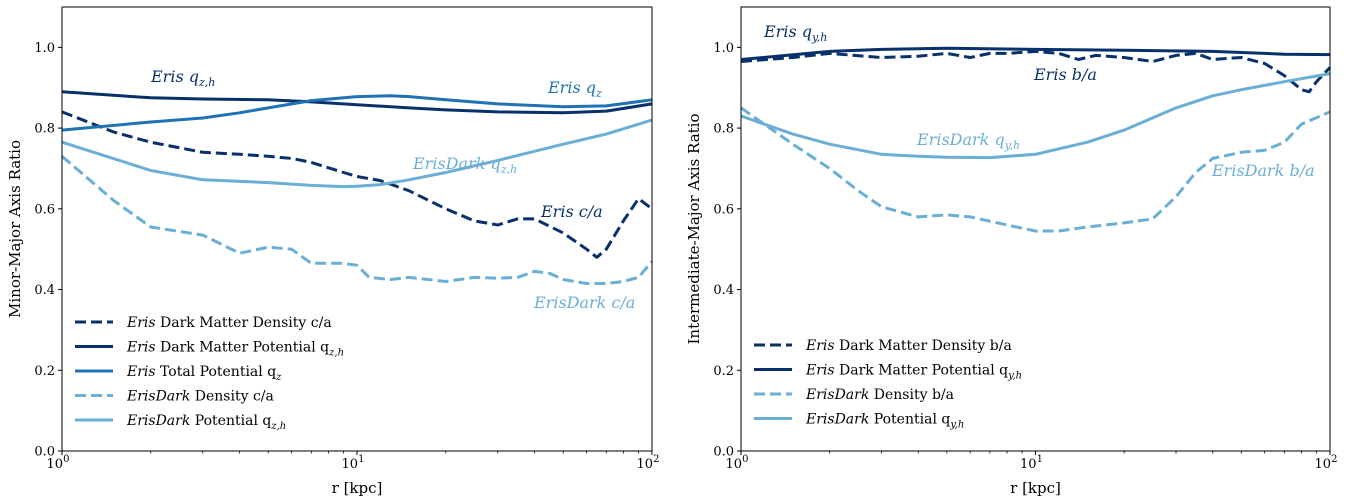 Image resolution: width=1354 pixels, height=497 pixels. What do you see at coordinates (235, 349) in the screenshot?
I see `legend-entry: Eris Dark Matter Potential qz,h` at bounding box center [235, 349].